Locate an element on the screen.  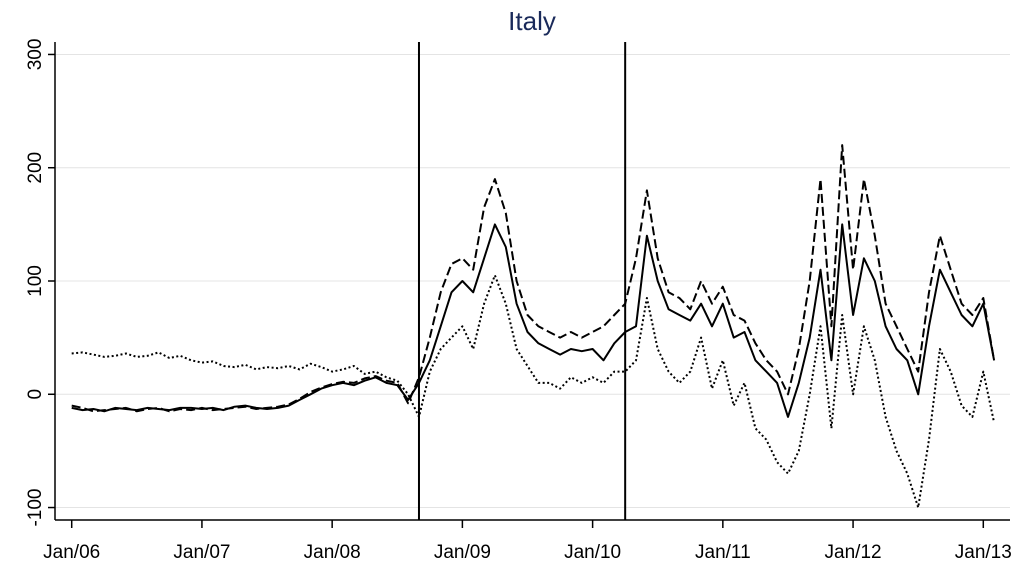
x-tick-label: Jan/09 is located at coordinates (462, 552).